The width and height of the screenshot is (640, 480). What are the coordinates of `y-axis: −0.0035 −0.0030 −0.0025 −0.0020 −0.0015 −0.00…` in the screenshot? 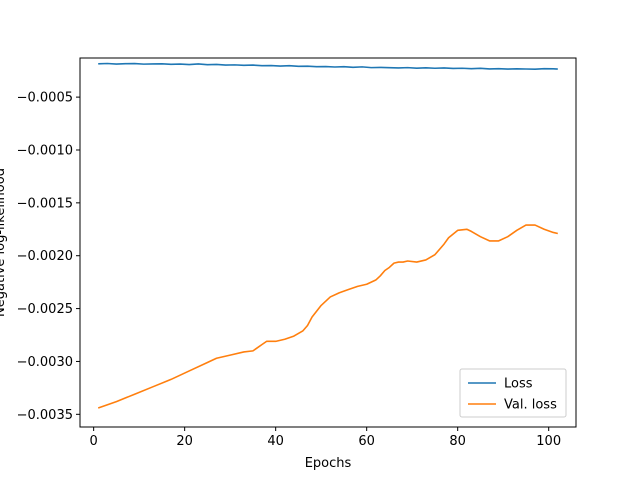 It's located at (48, 257).